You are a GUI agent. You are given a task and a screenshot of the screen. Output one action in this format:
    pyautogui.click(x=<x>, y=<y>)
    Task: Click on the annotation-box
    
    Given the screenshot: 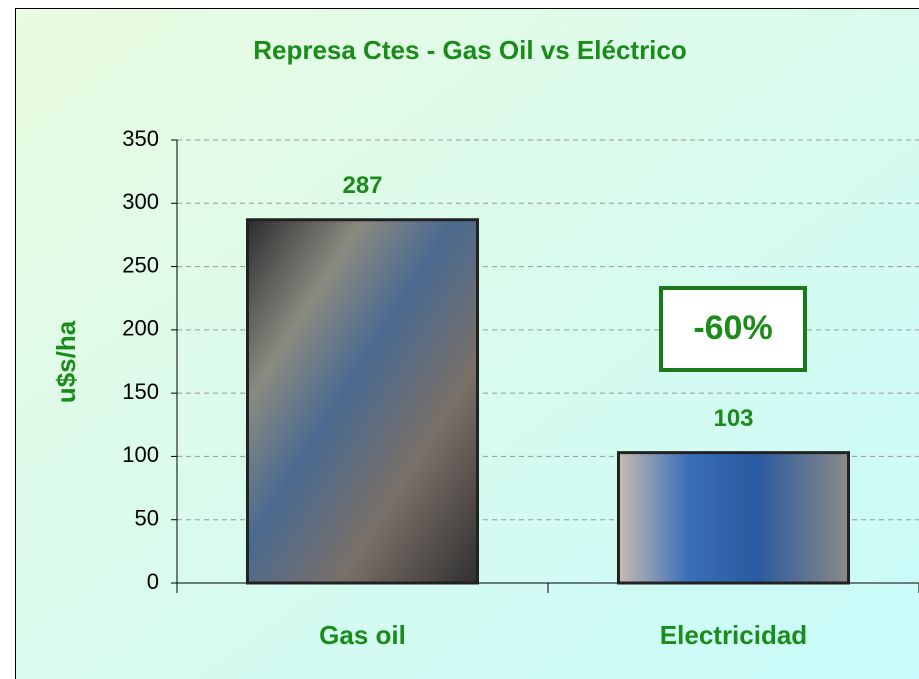 What is the action you would take?
    pyautogui.click(x=733, y=329)
    